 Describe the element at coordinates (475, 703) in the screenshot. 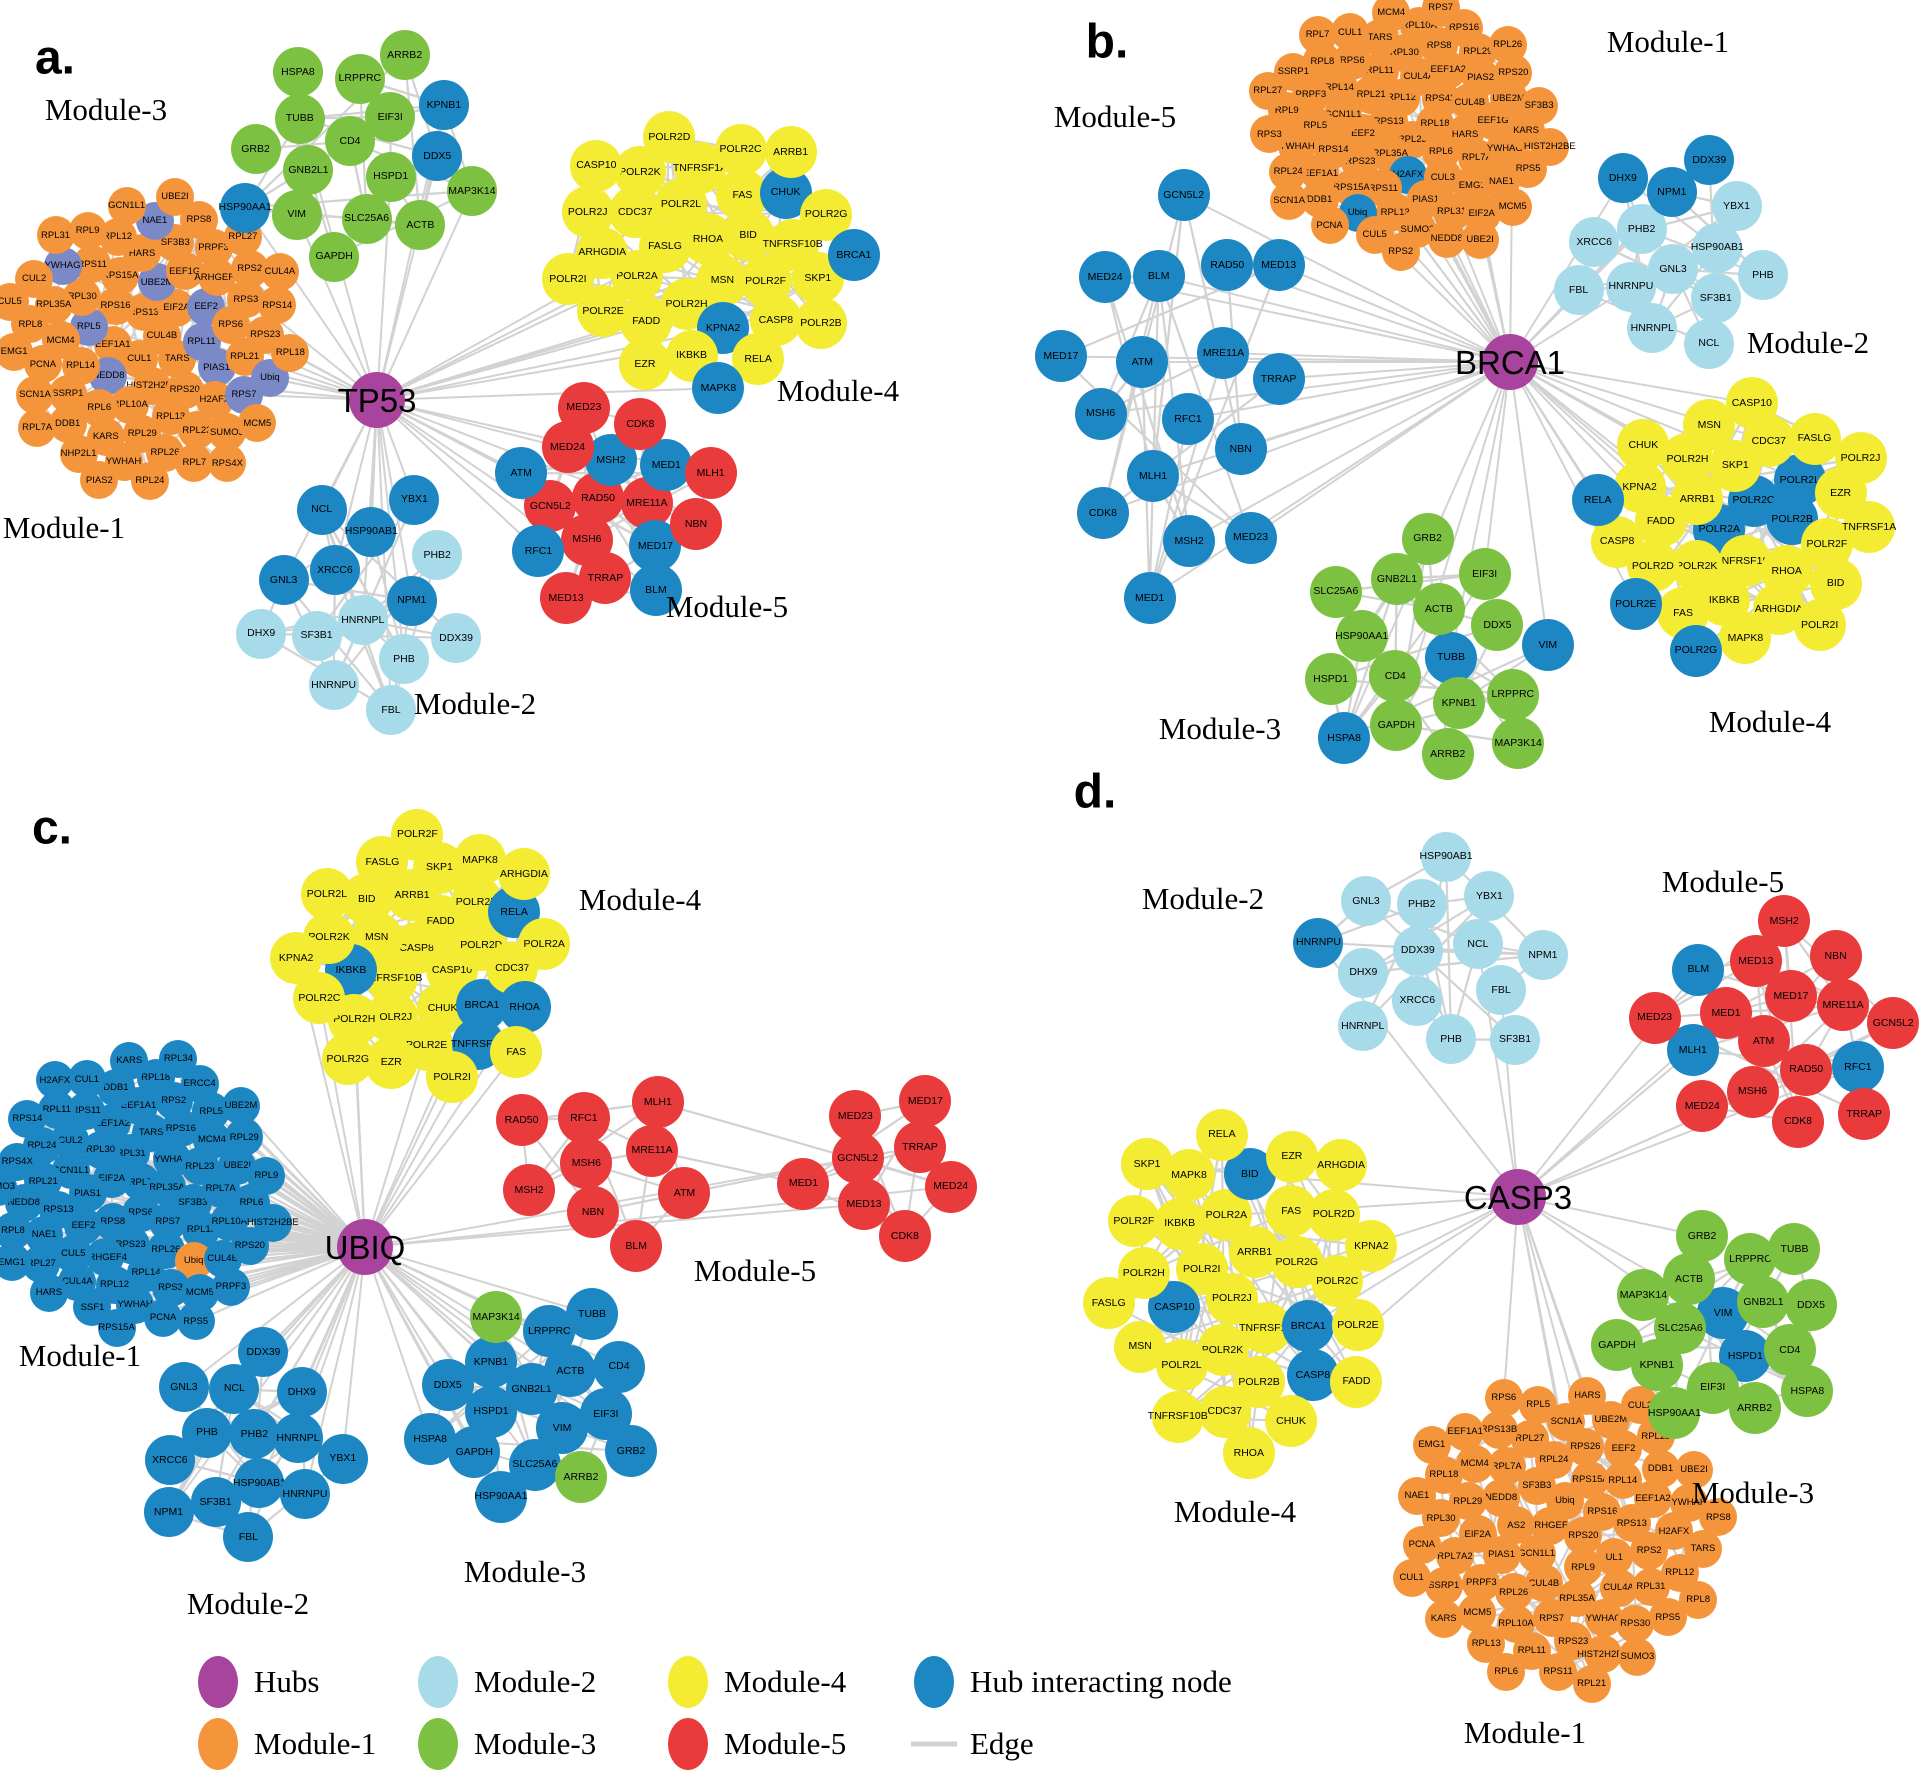

I see `module-label: Module-2` at that location.